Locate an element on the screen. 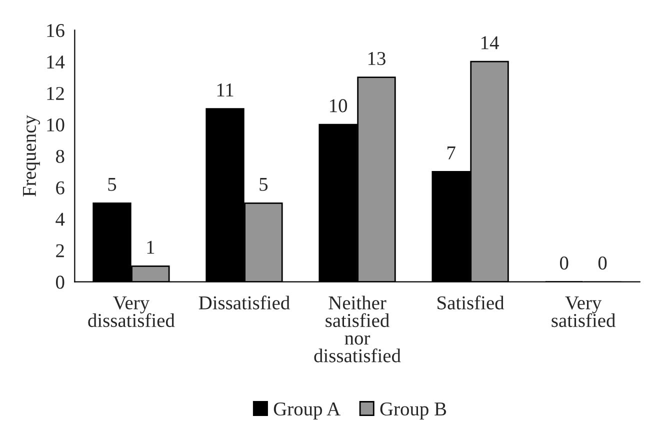  y-tick-label: 10 is located at coordinates (55, 125).